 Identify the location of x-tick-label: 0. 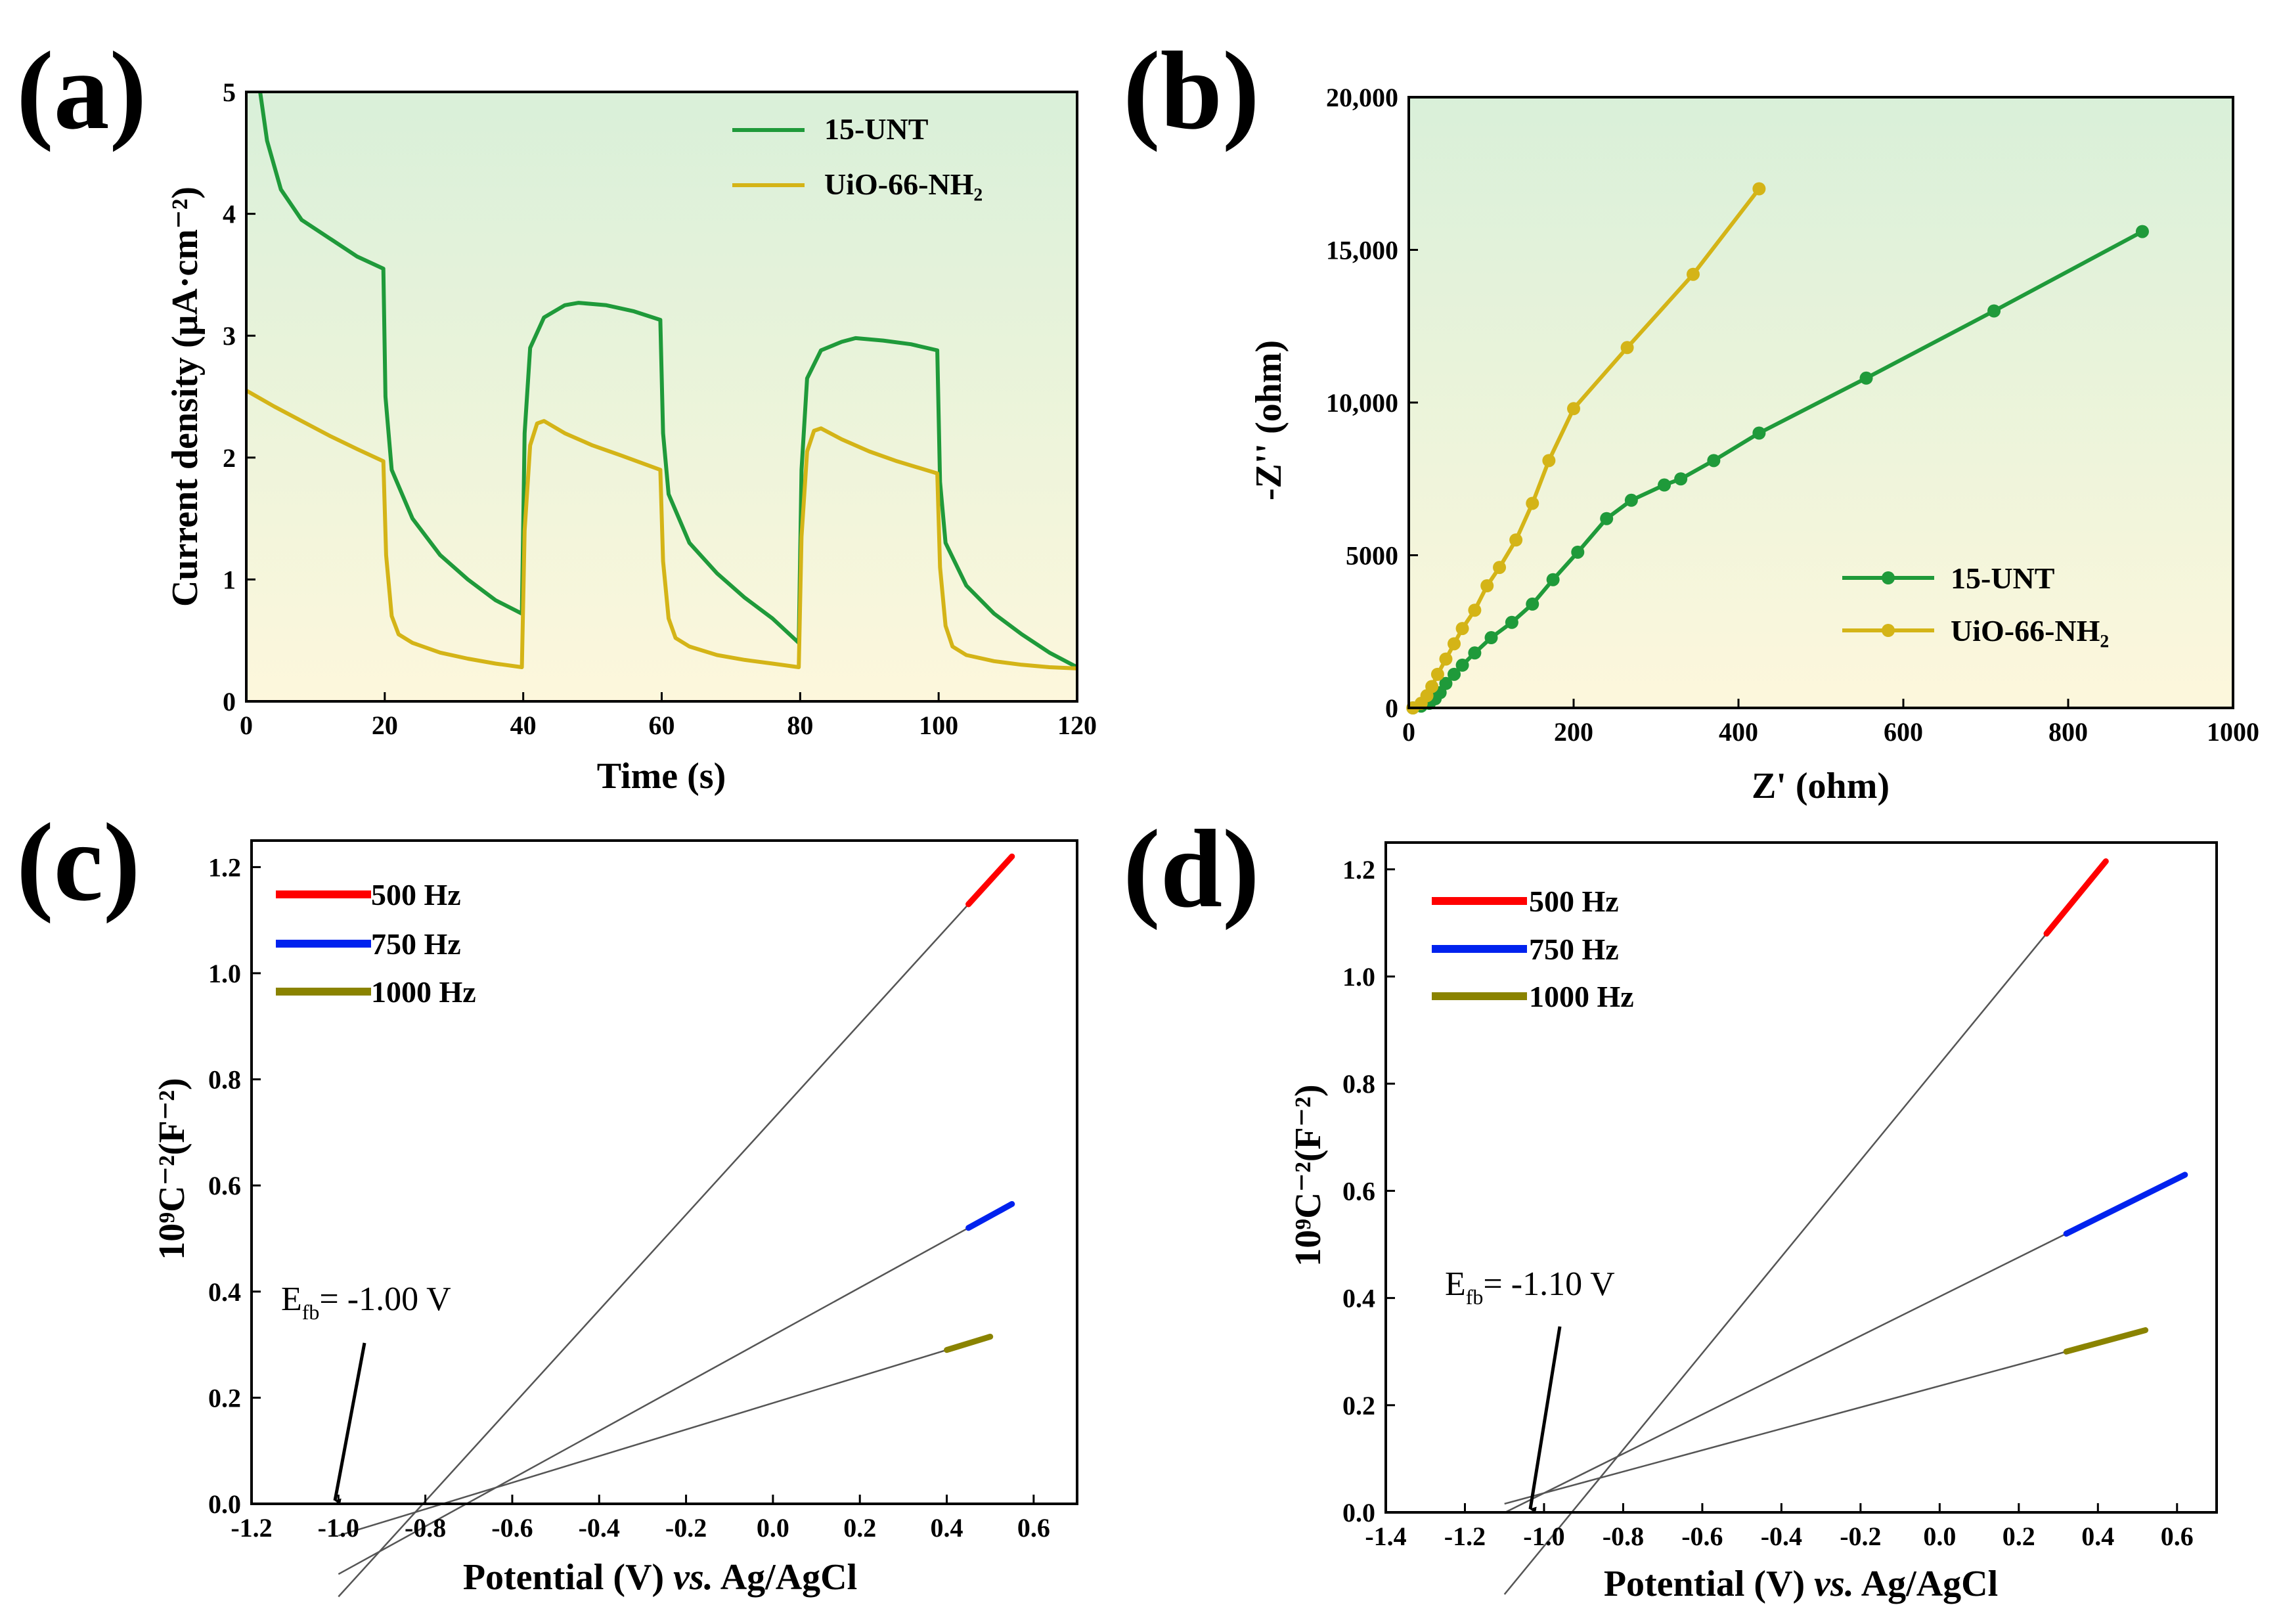
(1408, 732).